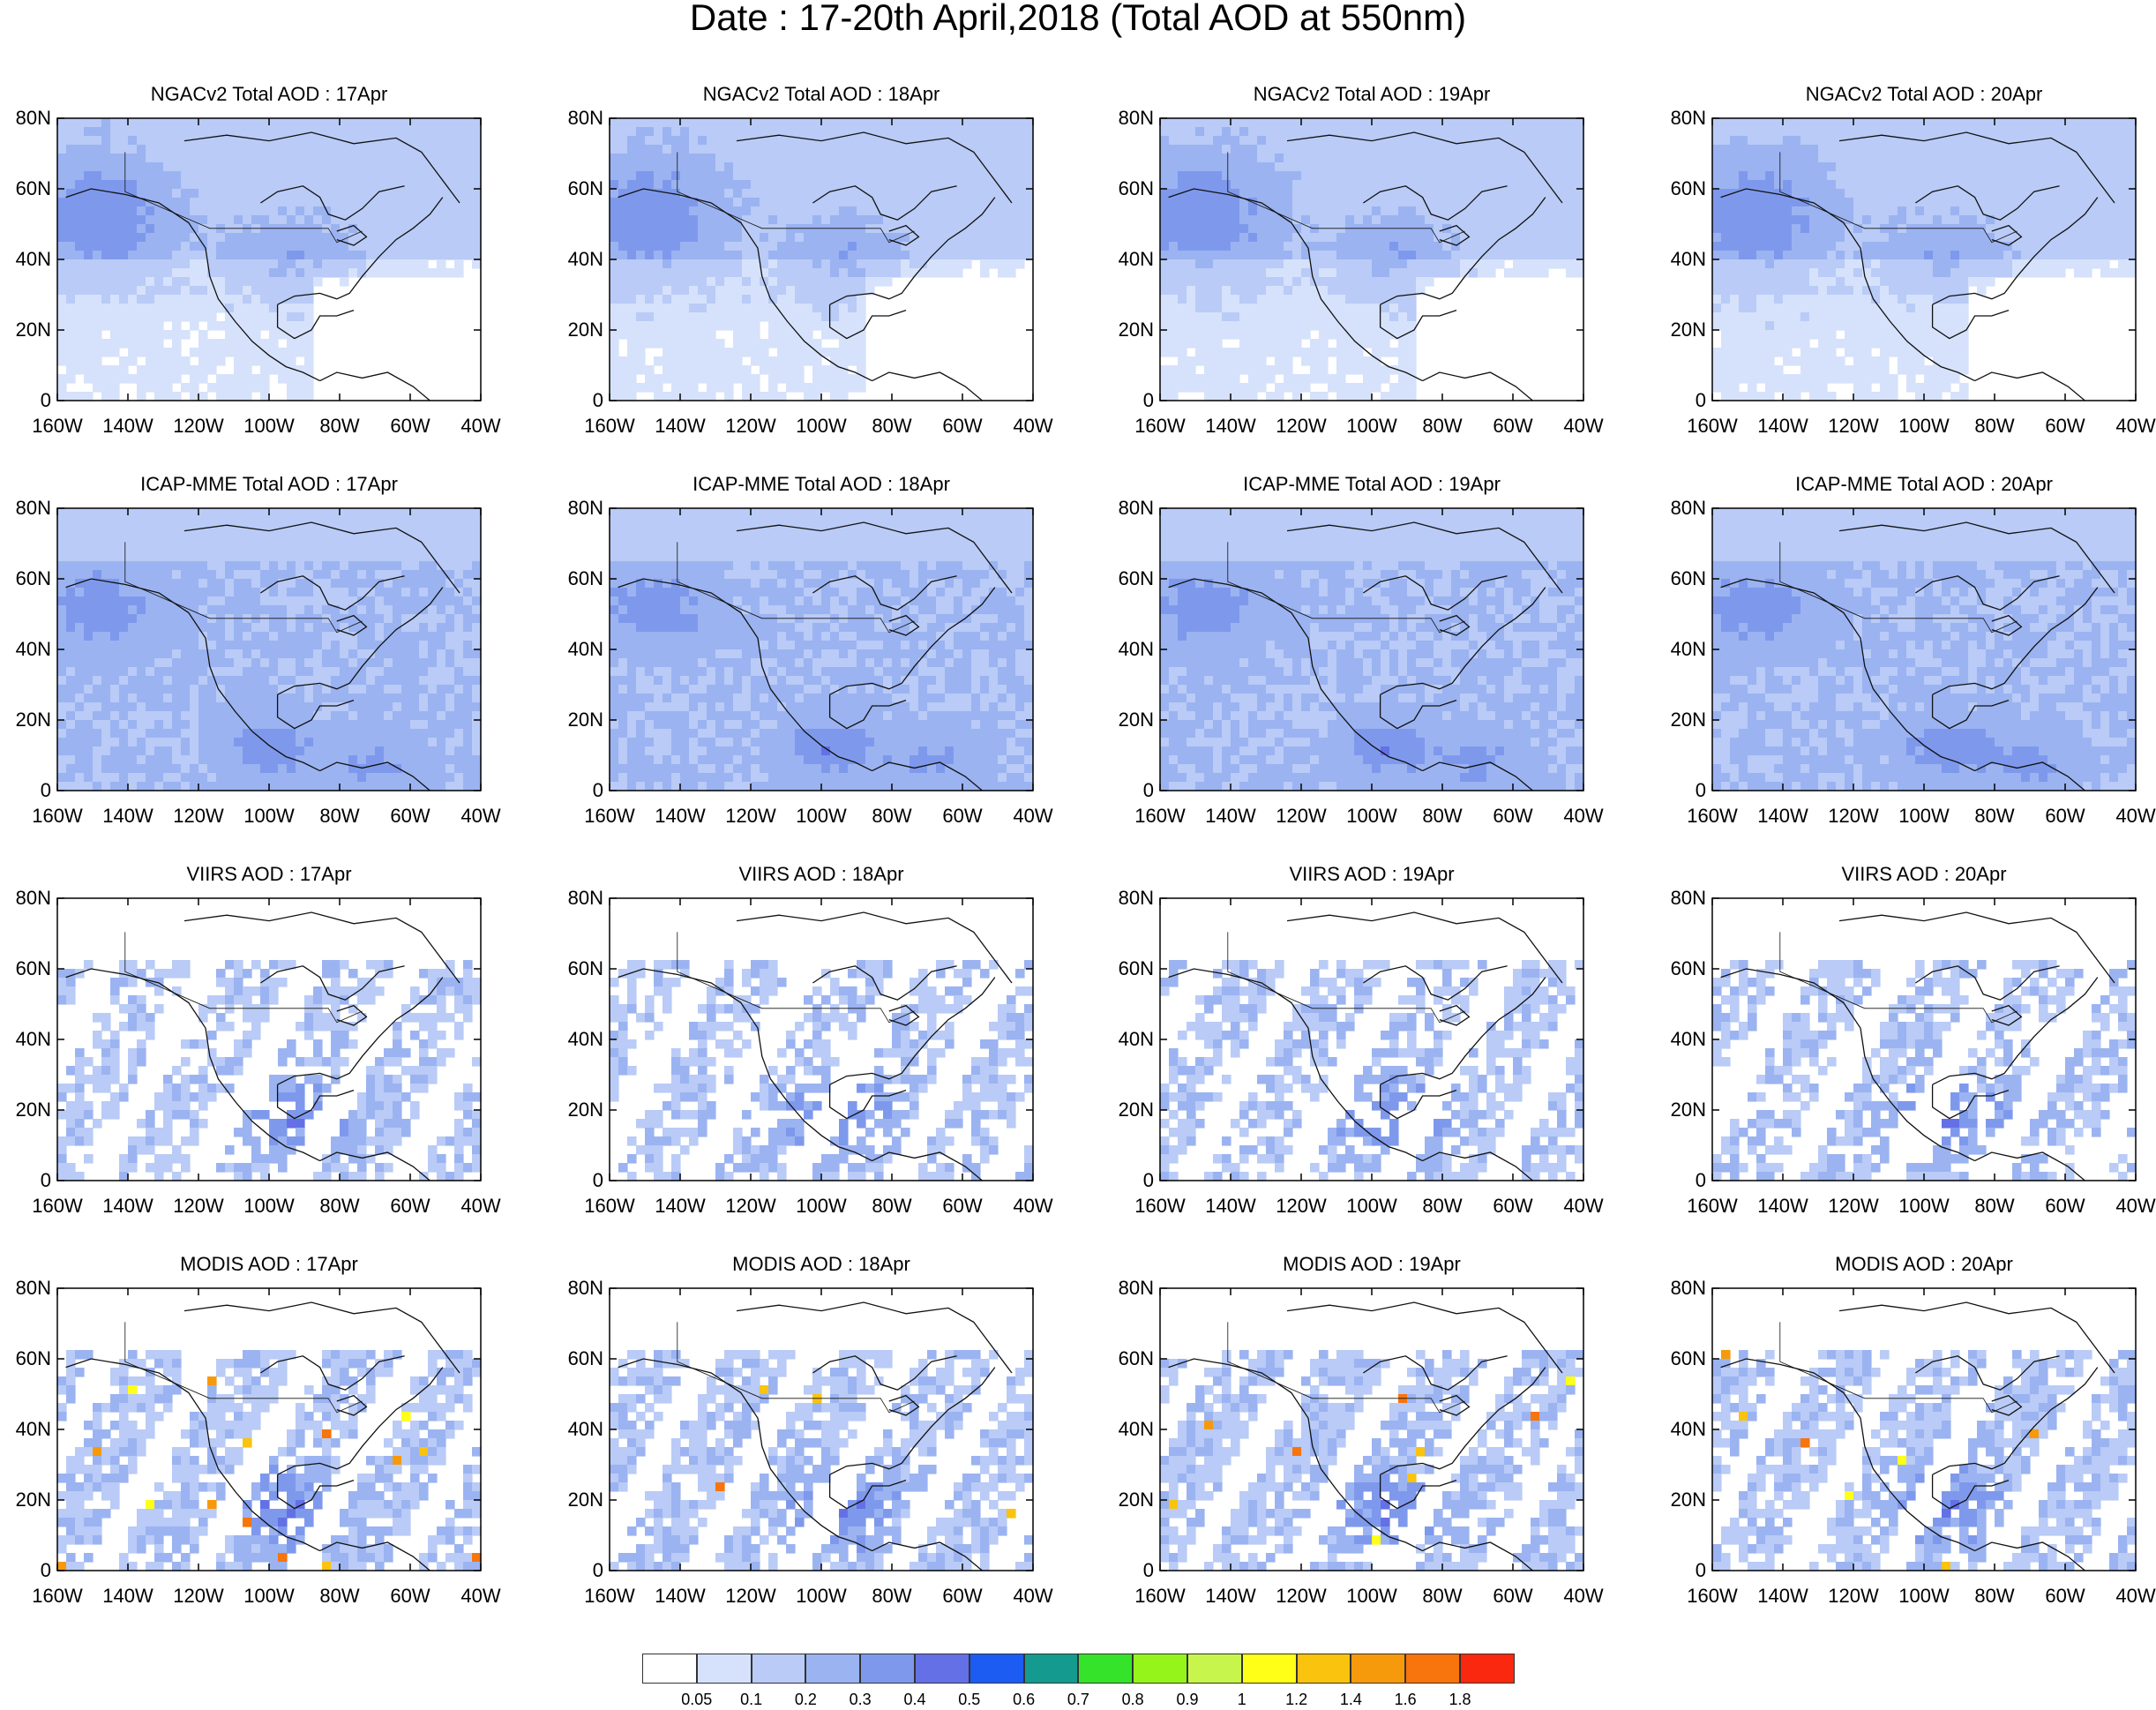 The height and width of the screenshot is (1710, 2156). I want to click on panel-title: NGACv2 Total AOD : 19Apr, so click(1372, 94).